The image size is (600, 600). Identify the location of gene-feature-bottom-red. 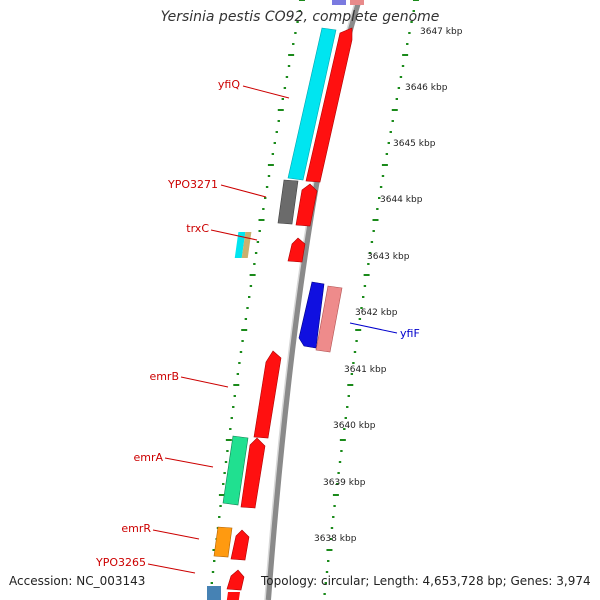
(233, 596).